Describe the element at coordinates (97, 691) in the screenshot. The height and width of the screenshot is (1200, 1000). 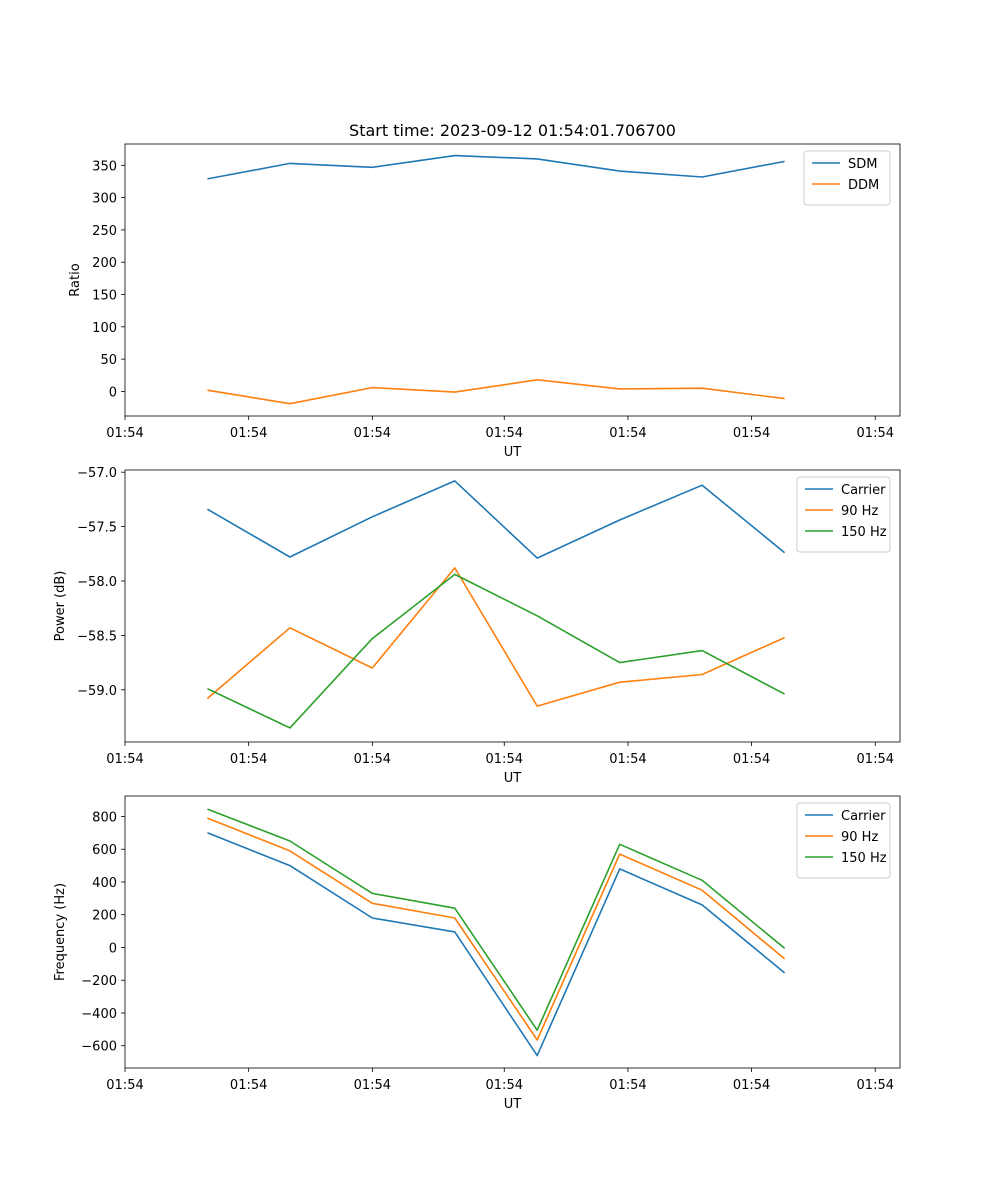
I see `y-tick-label: −59.0` at that location.